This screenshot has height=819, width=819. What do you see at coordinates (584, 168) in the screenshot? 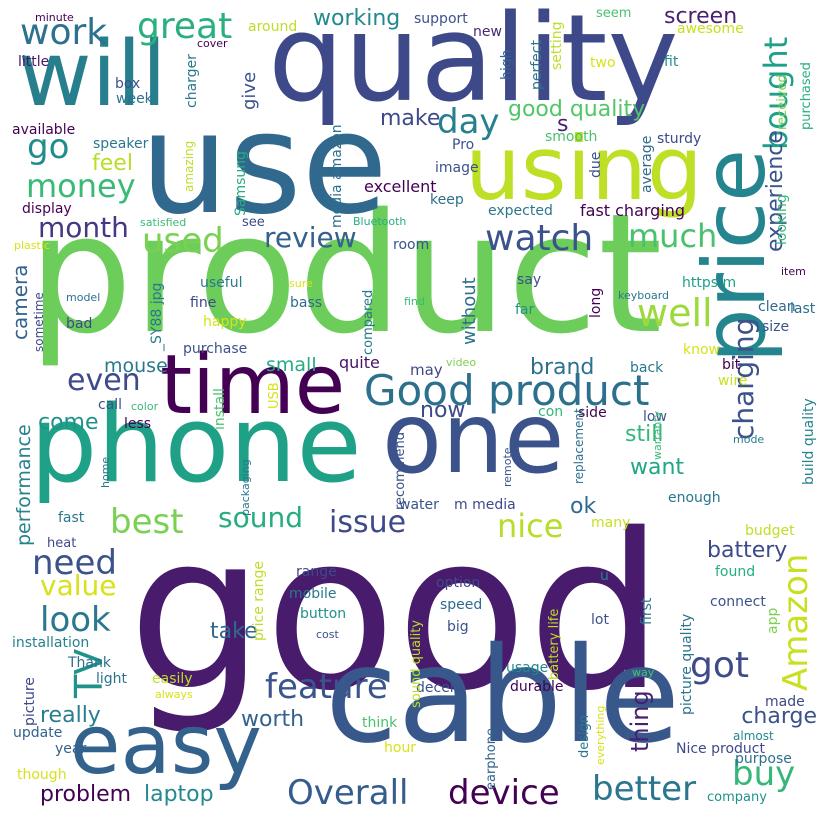
I see `cloud-word: using` at bounding box center [584, 168].